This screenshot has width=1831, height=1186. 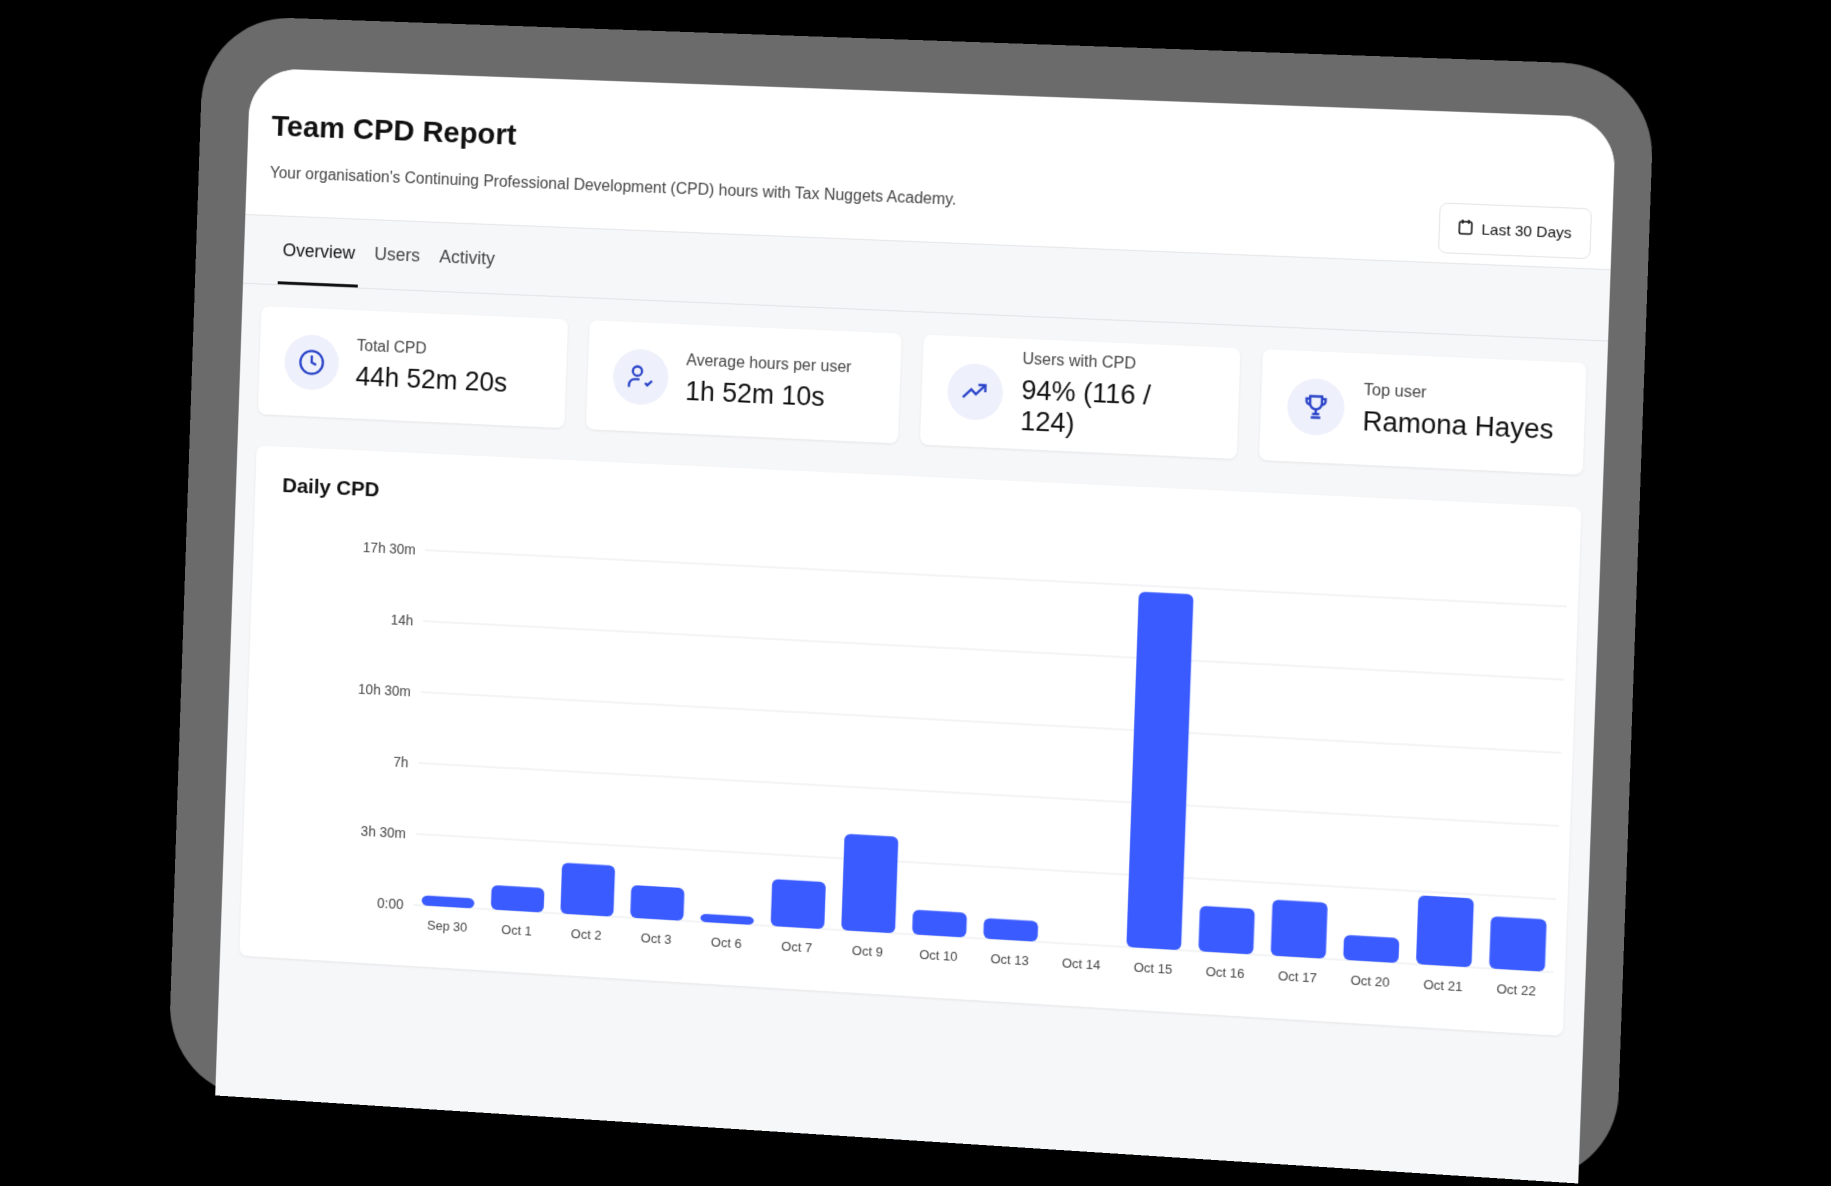 What do you see at coordinates (796, 946) in the screenshot?
I see `x-tick-label: Oct 7` at bounding box center [796, 946].